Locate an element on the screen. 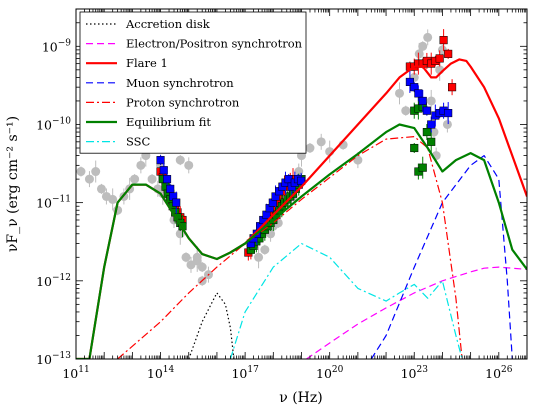  legend-label-accretion-disk: Accretion disk is located at coordinates (168, 24).